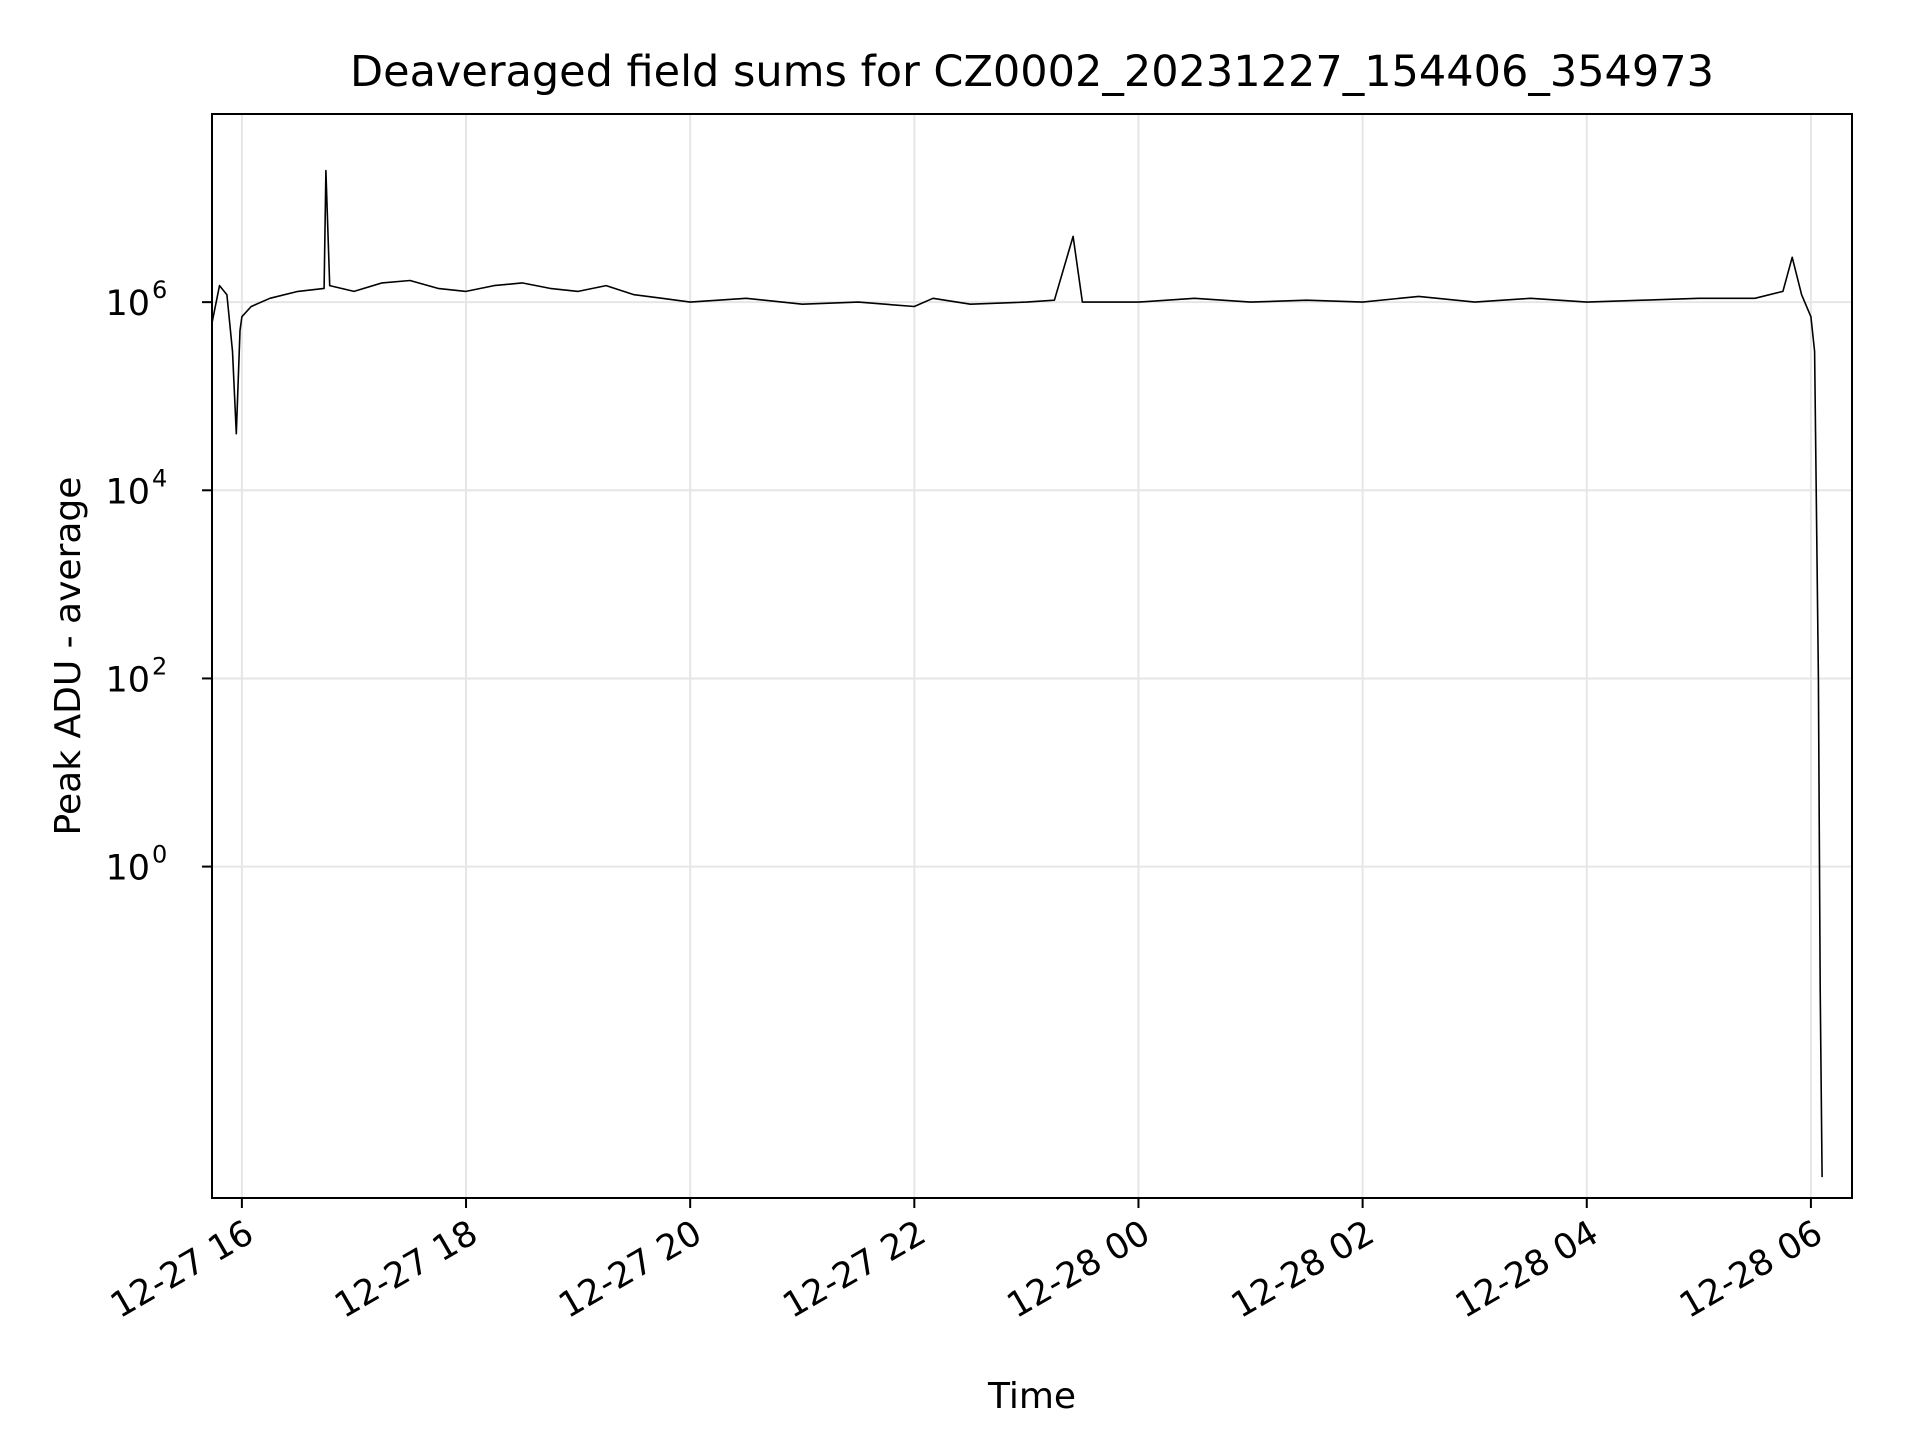 This screenshot has width=1920, height=1440. What do you see at coordinates (1031, 1396) in the screenshot?
I see `x-axis-label: Time` at bounding box center [1031, 1396].